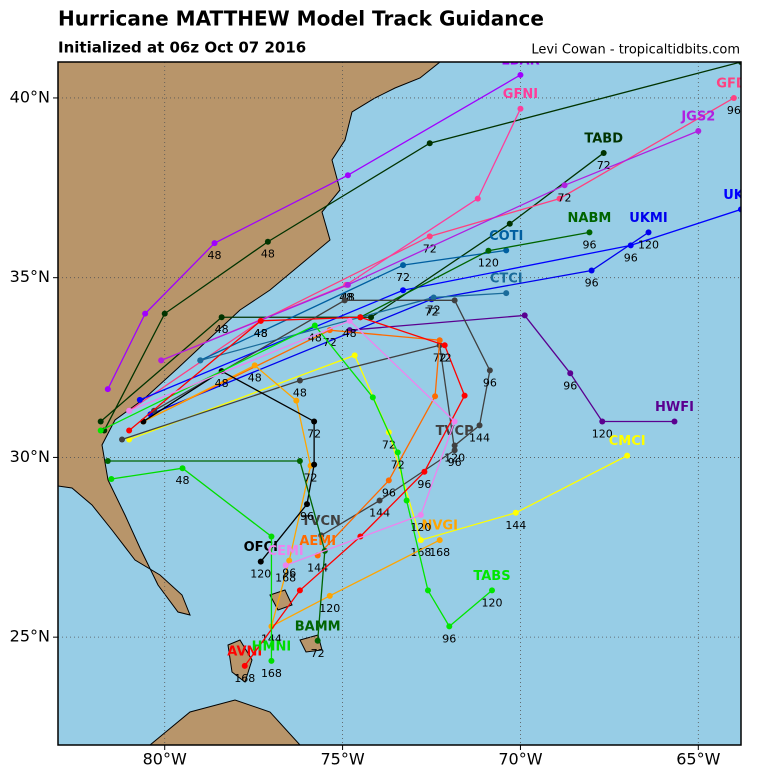  Describe the element at coordinates (30, 456) in the screenshot. I see `y-tick-label: 30°N` at that location.